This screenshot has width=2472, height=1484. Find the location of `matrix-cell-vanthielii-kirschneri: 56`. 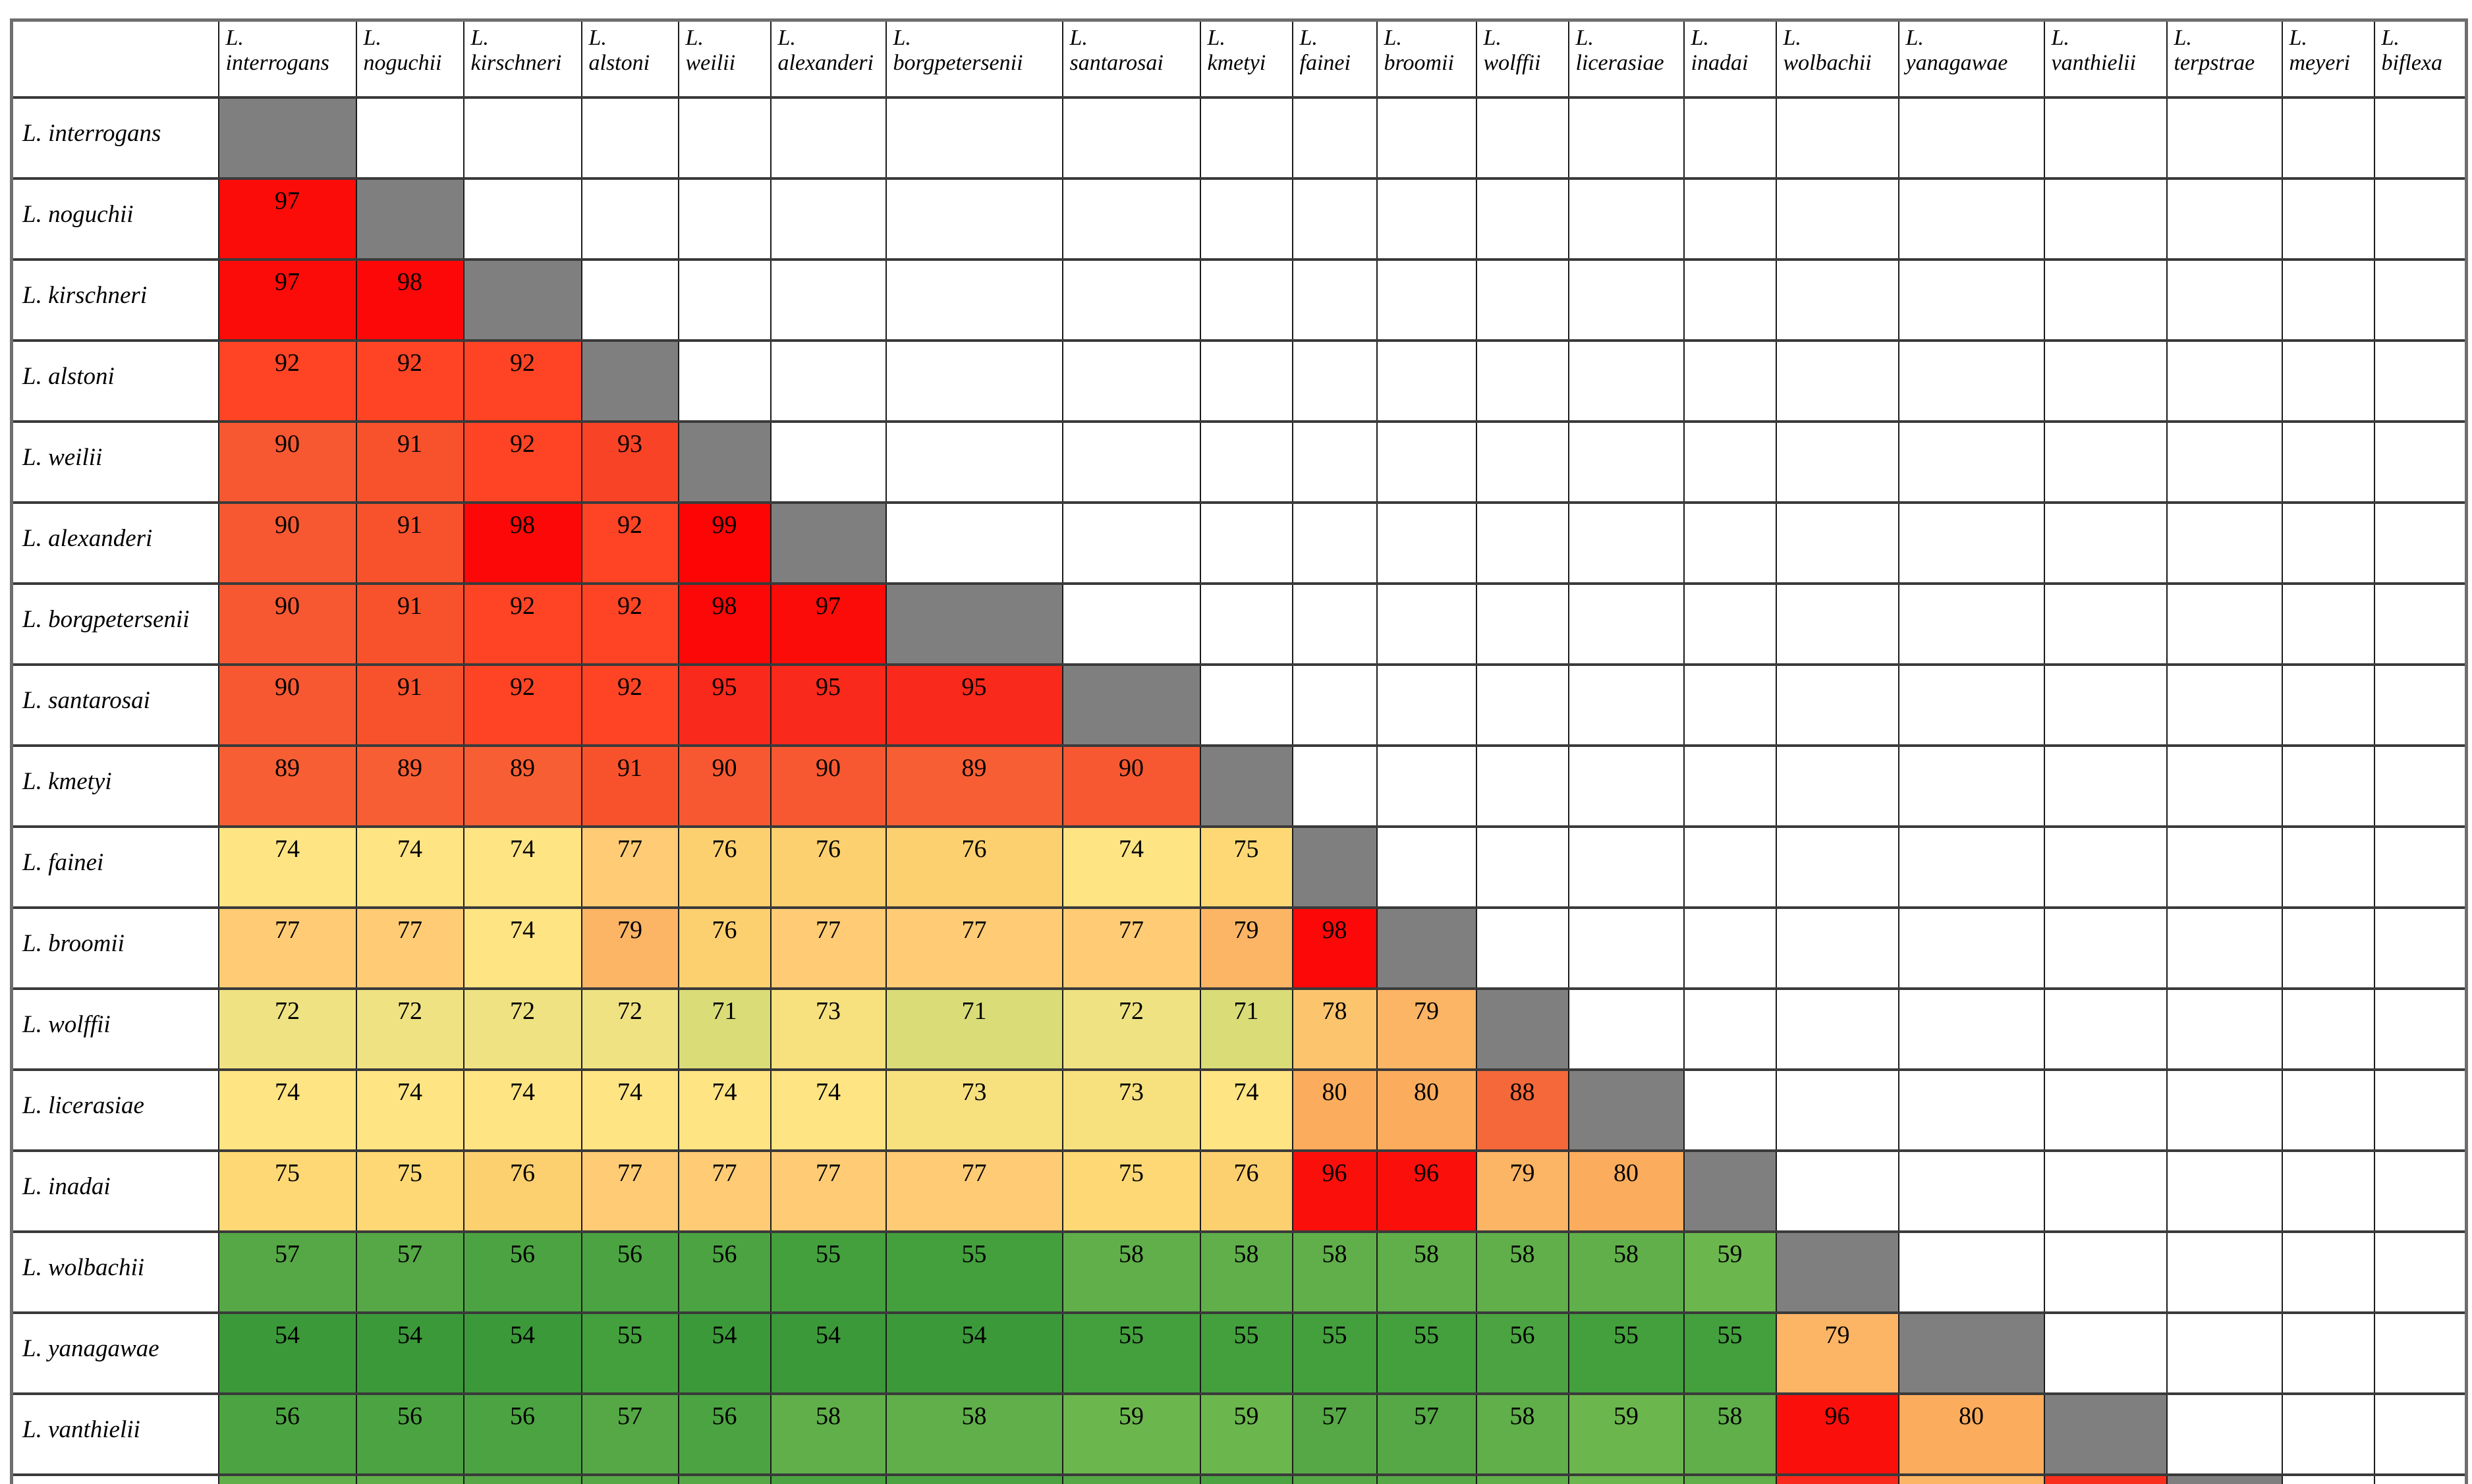

matrix-cell-vanthielii-kirschneri: 56 is located at coordinates (522, 1434).